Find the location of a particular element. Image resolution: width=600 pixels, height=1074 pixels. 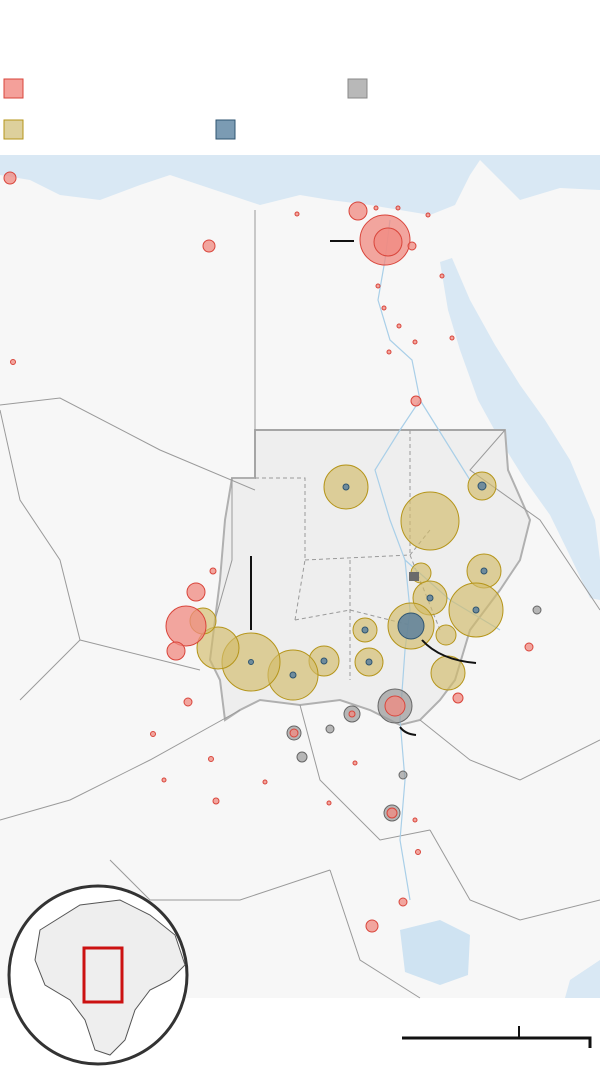

scale-bar is located at coordinates (497, 1037).